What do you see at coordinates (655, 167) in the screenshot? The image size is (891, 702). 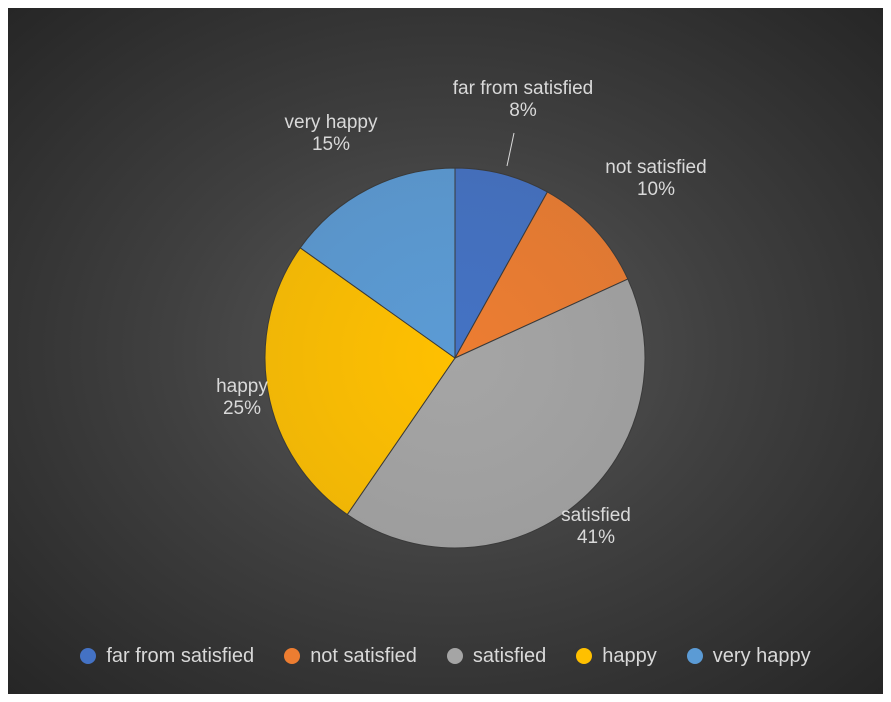 I see `data-label-category: not satisfied` at bounding box center [655, 167].